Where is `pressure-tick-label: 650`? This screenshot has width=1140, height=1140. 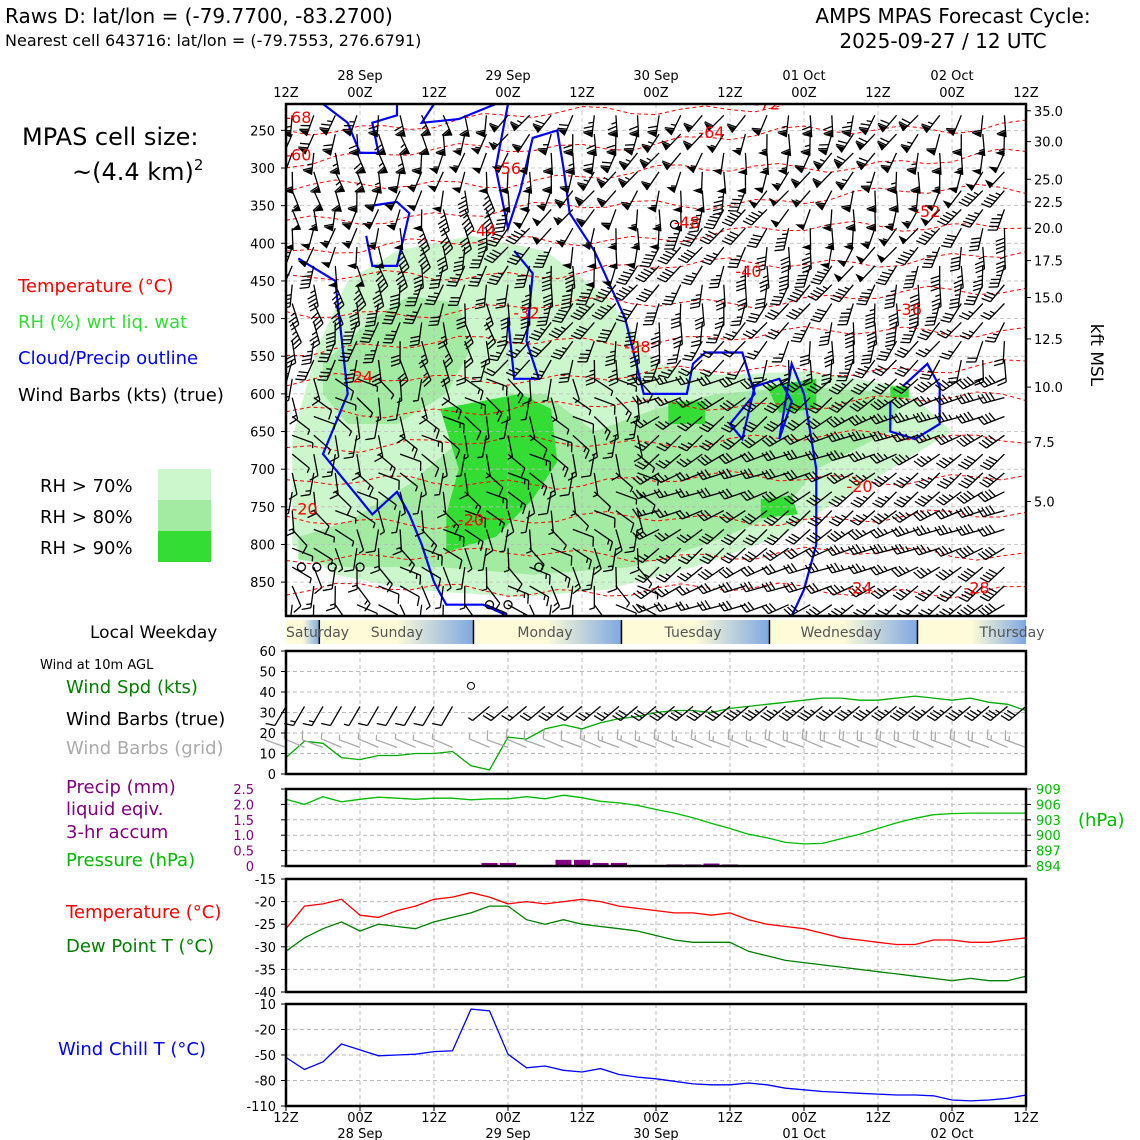 pressure-tick-label: 650 is located at coordinates (262, 433).